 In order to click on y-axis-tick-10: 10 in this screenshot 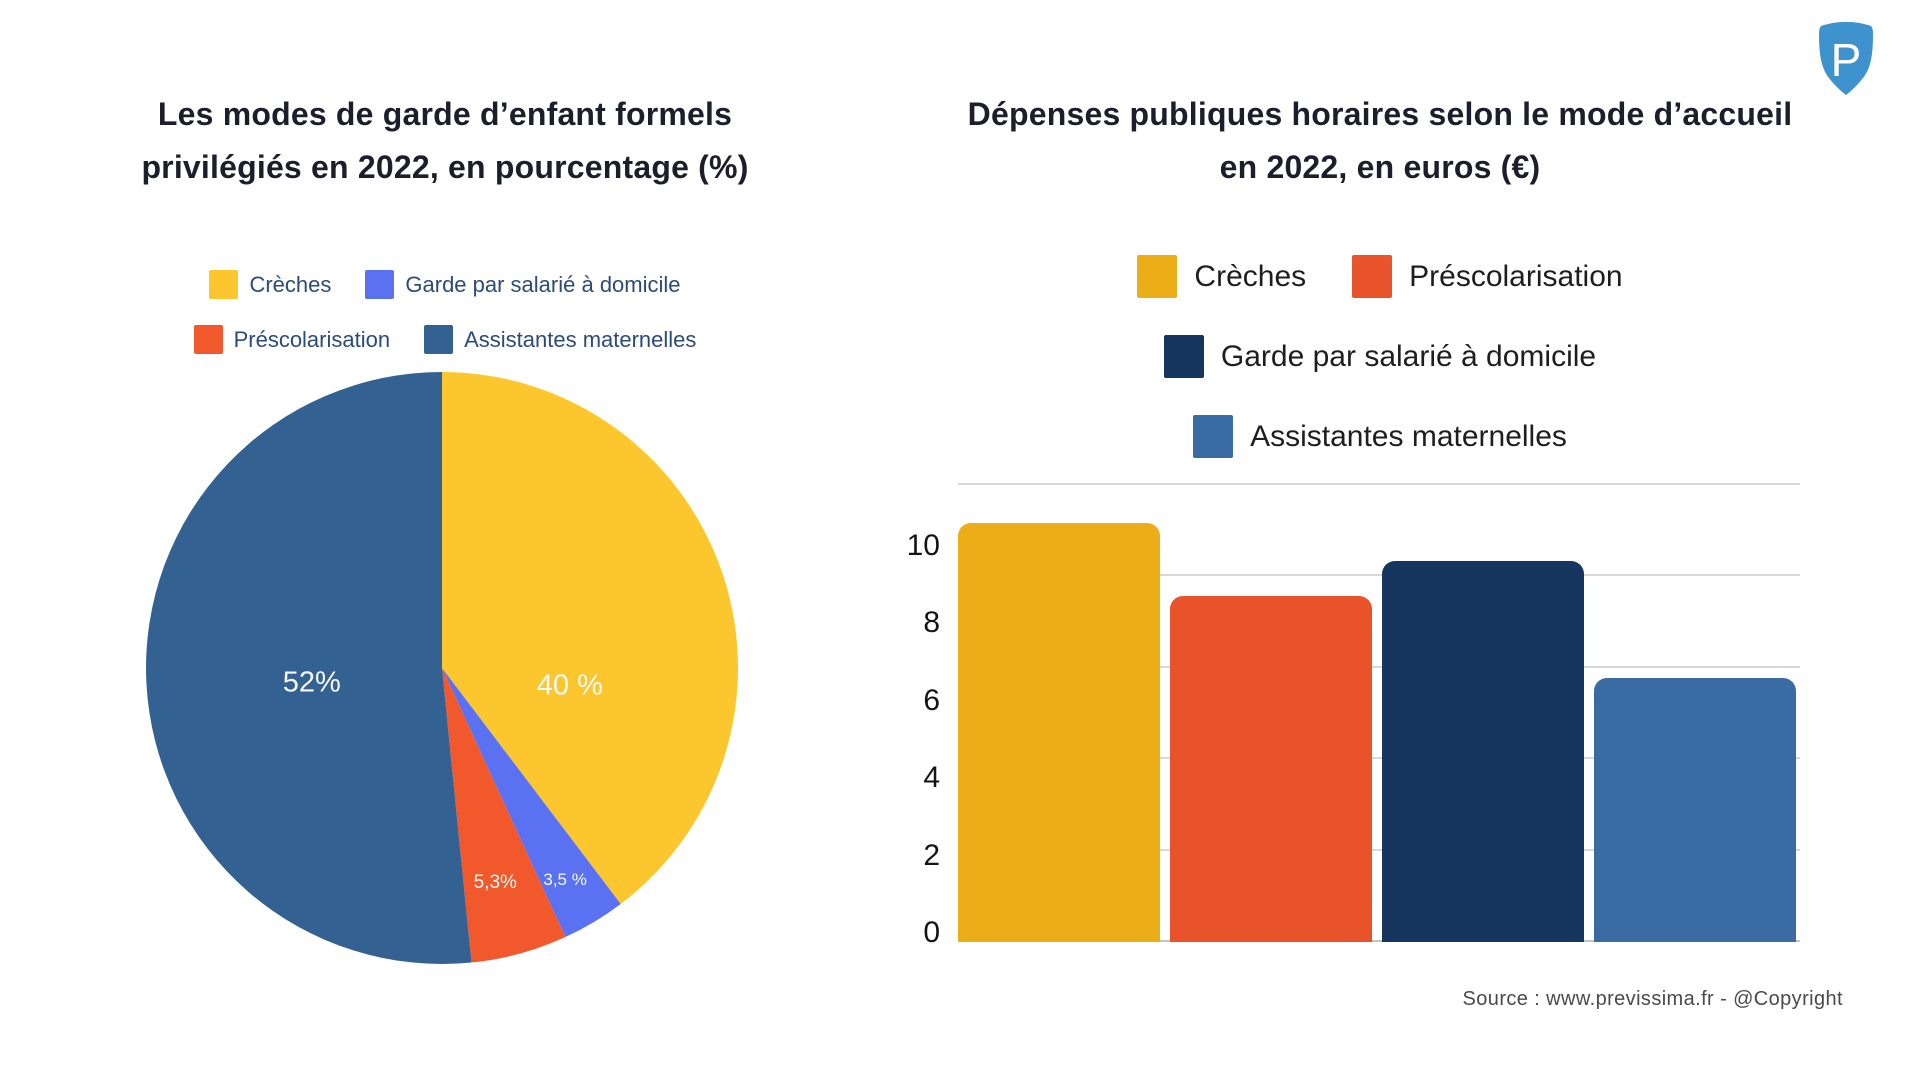, I will do `click(923, 545)`.